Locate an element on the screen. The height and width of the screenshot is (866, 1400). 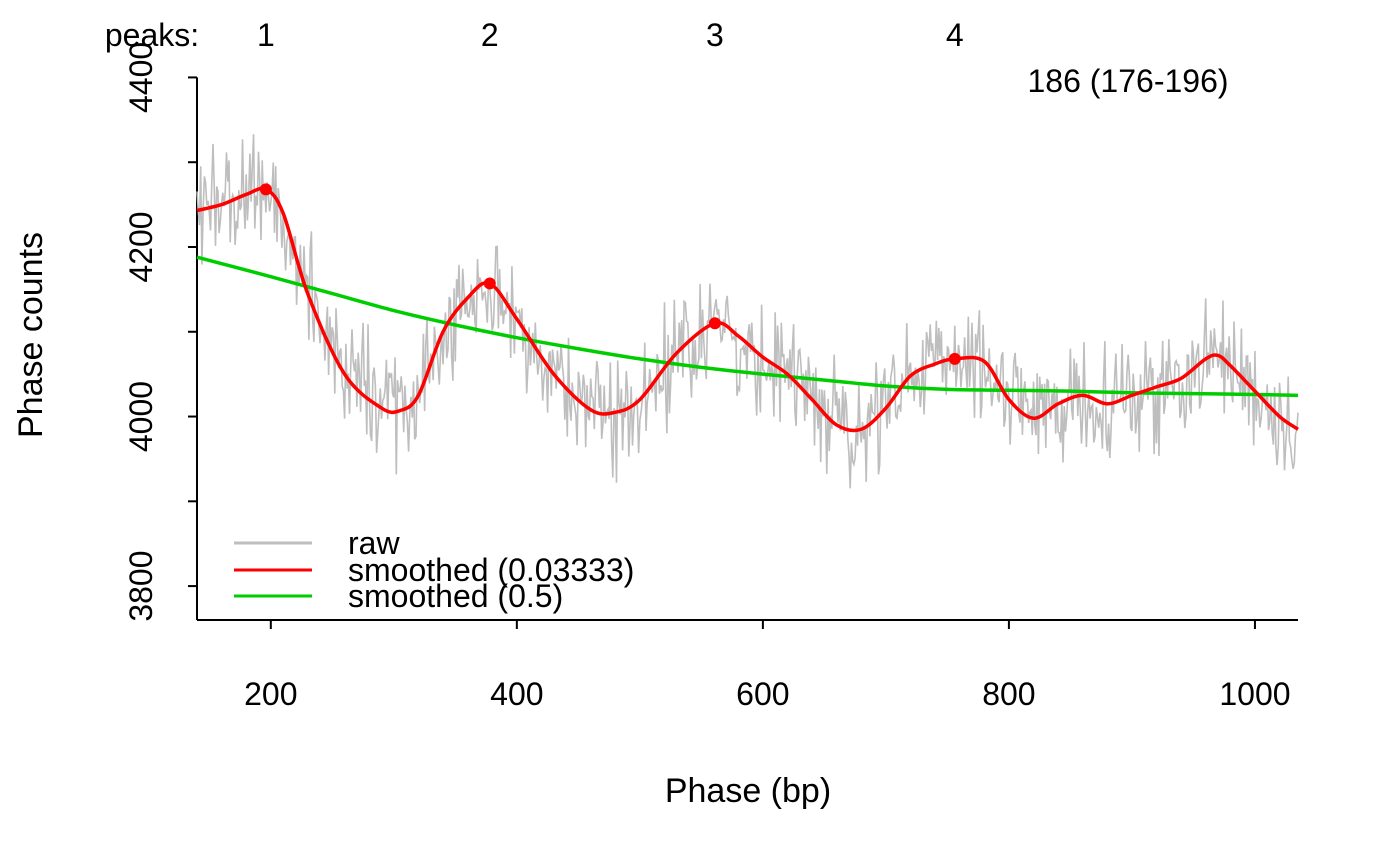
y-tick-label: 3800 is located at coordinates (141, 585).